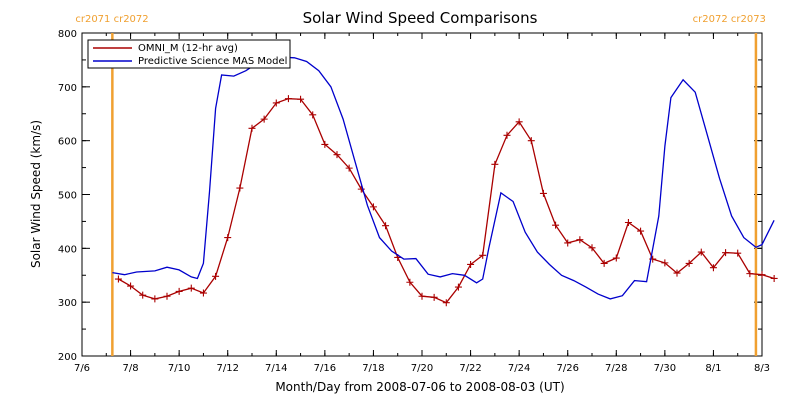 This screenshot has width=800, height=400. I want to click on x-tick-label: 8/3, so click(762, 368).